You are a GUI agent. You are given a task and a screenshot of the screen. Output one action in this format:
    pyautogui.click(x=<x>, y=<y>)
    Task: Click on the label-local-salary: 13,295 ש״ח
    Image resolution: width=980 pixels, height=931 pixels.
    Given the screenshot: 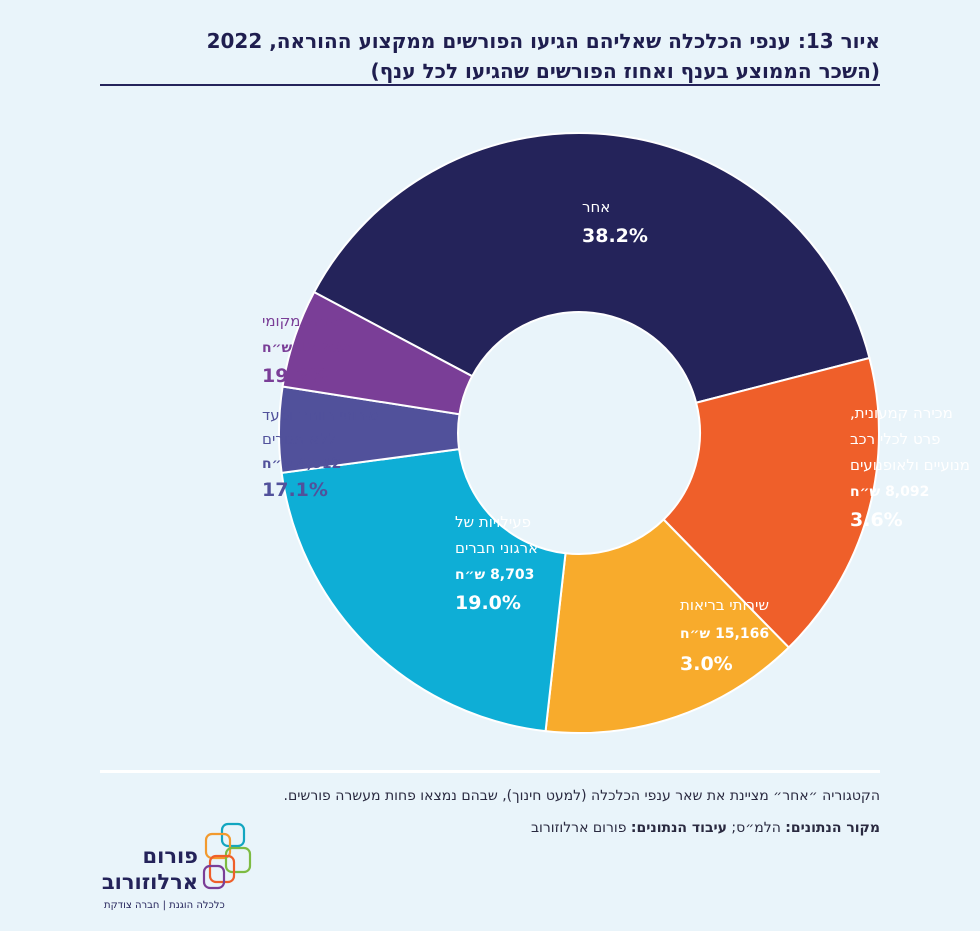 What is the action you would take?
    pyautogui.click(x=306, y=348)
    